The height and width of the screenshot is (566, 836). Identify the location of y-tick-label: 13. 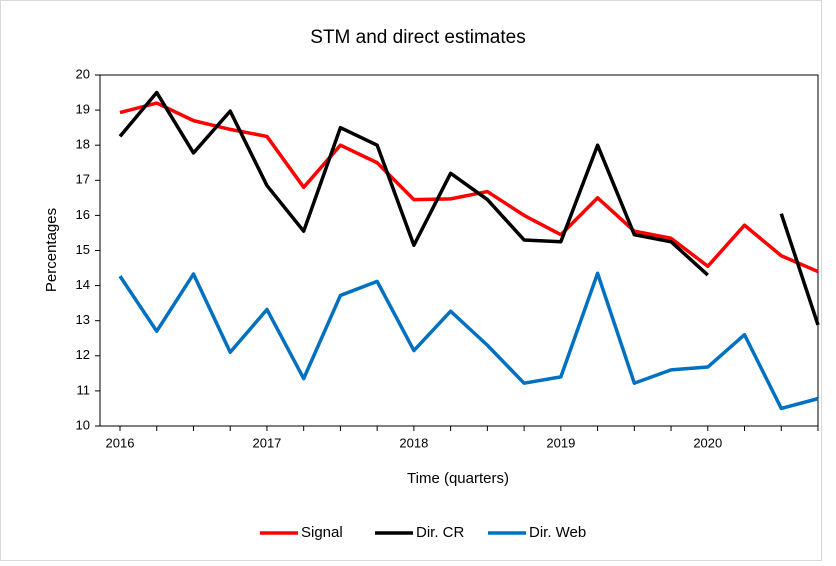
(83, 319).